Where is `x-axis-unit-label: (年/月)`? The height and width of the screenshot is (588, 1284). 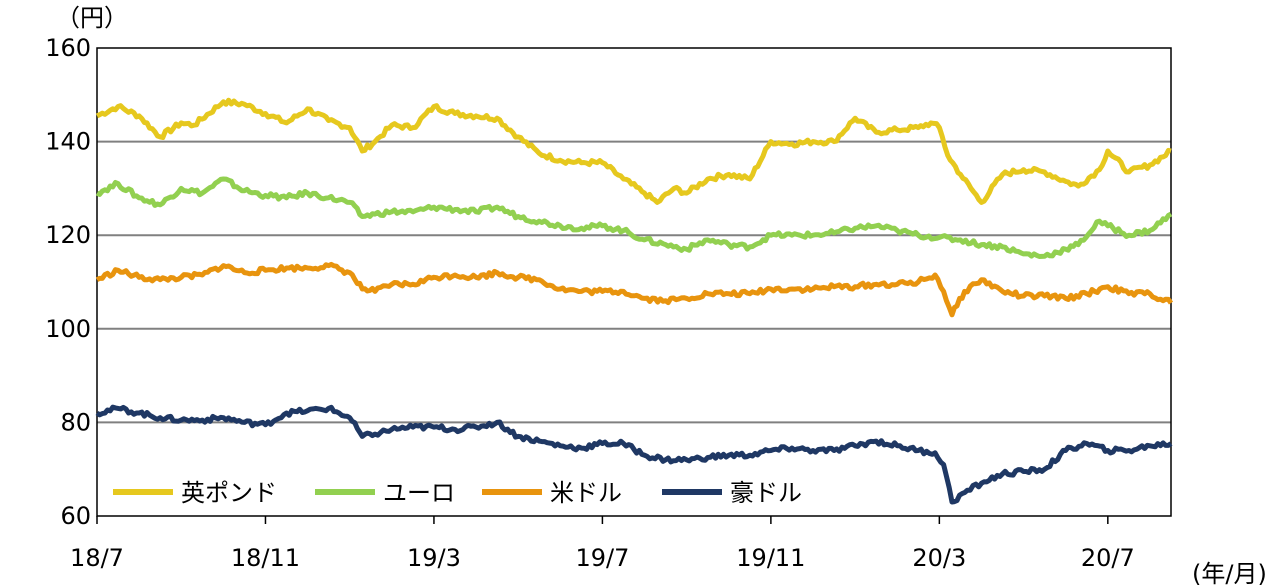 x-axis-unit-label: (年/月) is located at coordinates (1229, 574).